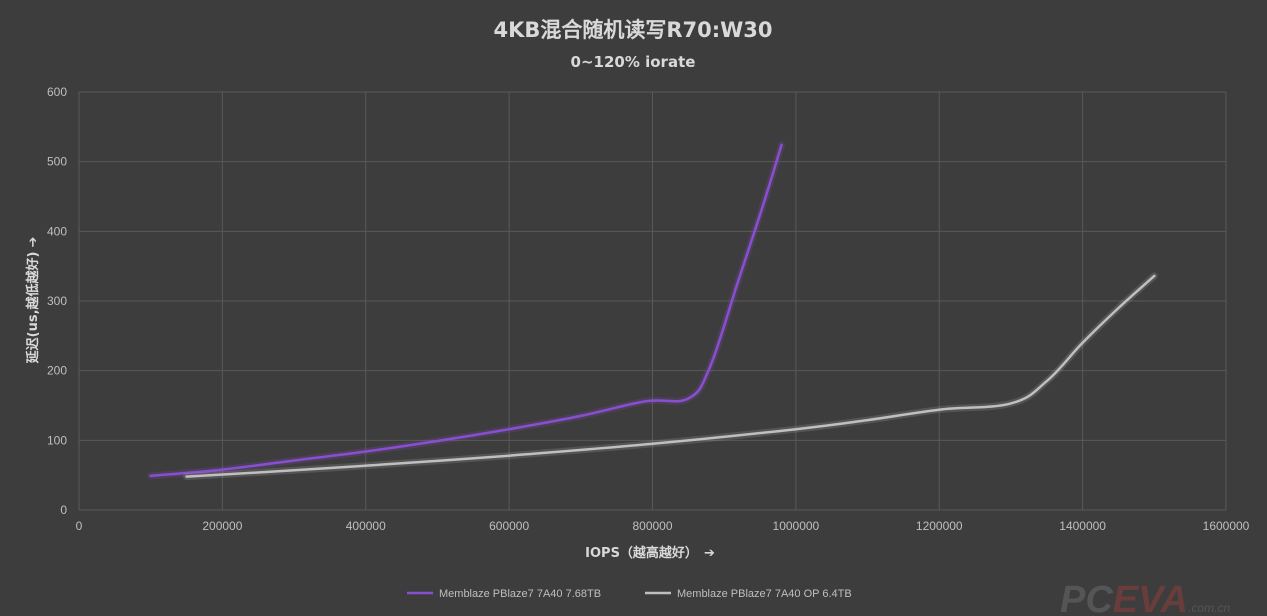 This screenshot has width=1267, height=616. What do you see at coordinates (939, 526) in the screenshot?
I see `x-tick-label: 1200000` at bounding box center [939, 526].